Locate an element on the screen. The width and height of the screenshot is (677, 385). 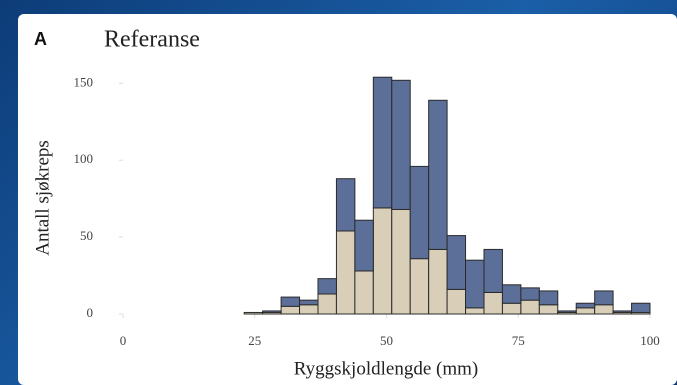
x-tick-label: 50 is located at coordinates (386, 340).